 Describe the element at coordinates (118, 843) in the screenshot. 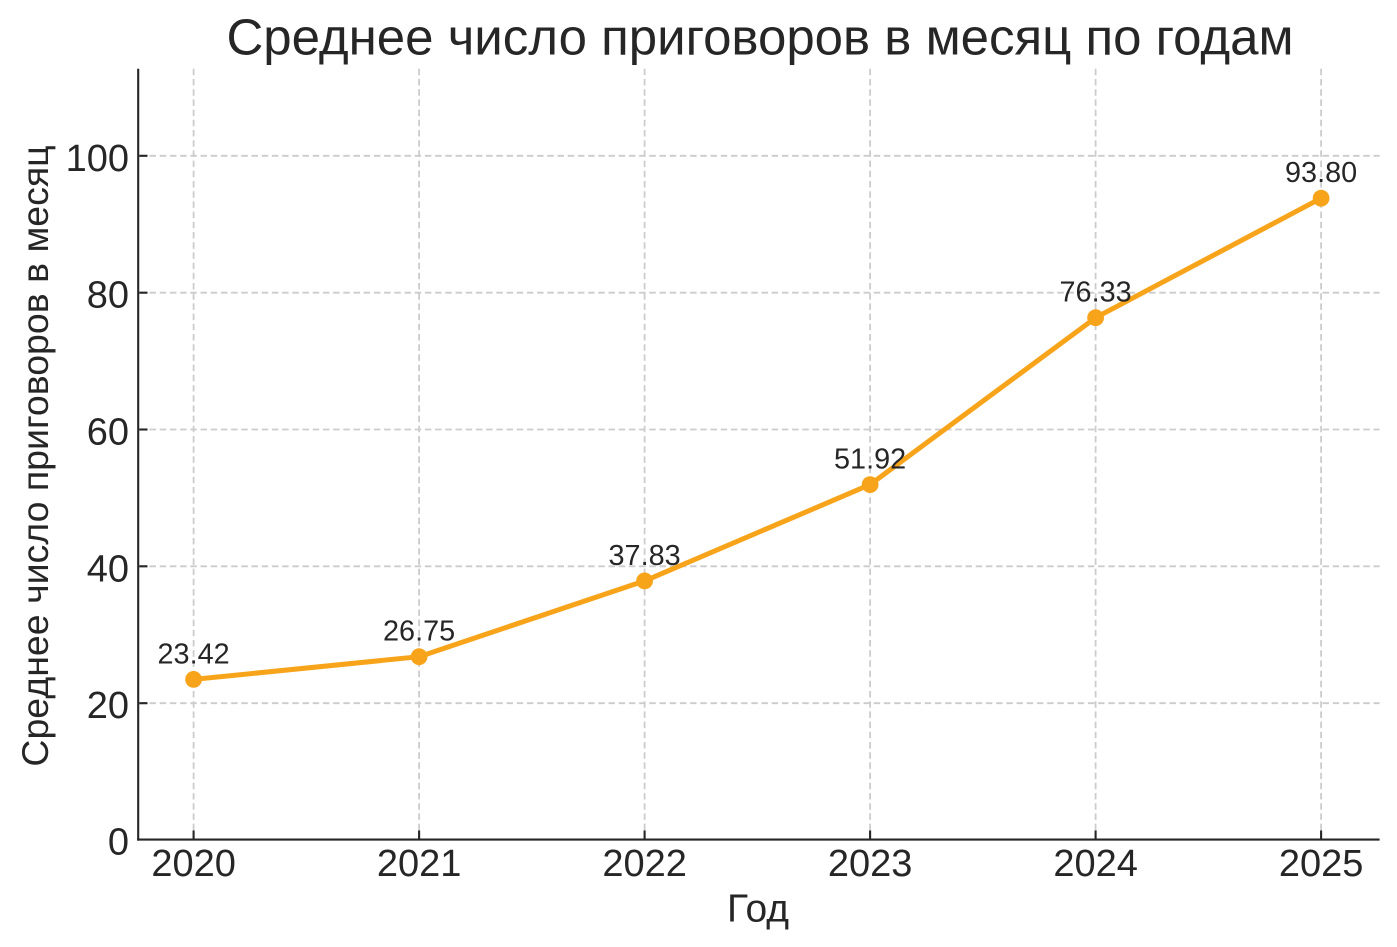

I see `svg-text: 0` at that location.